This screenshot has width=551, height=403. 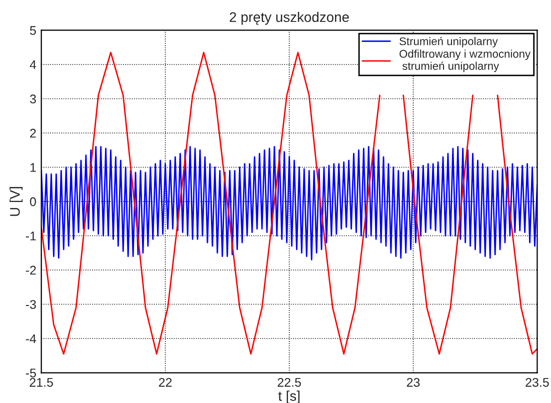 I want to click on legend-label: Odfiltrowany i wzmocniony strumień unipolarny, so click(x=465, y=61).